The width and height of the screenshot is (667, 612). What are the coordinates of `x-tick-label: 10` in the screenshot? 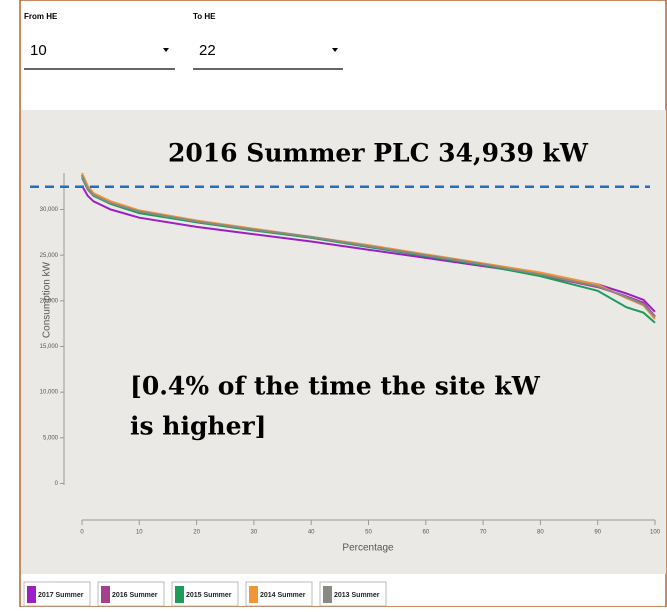 It's located at (139, 533).